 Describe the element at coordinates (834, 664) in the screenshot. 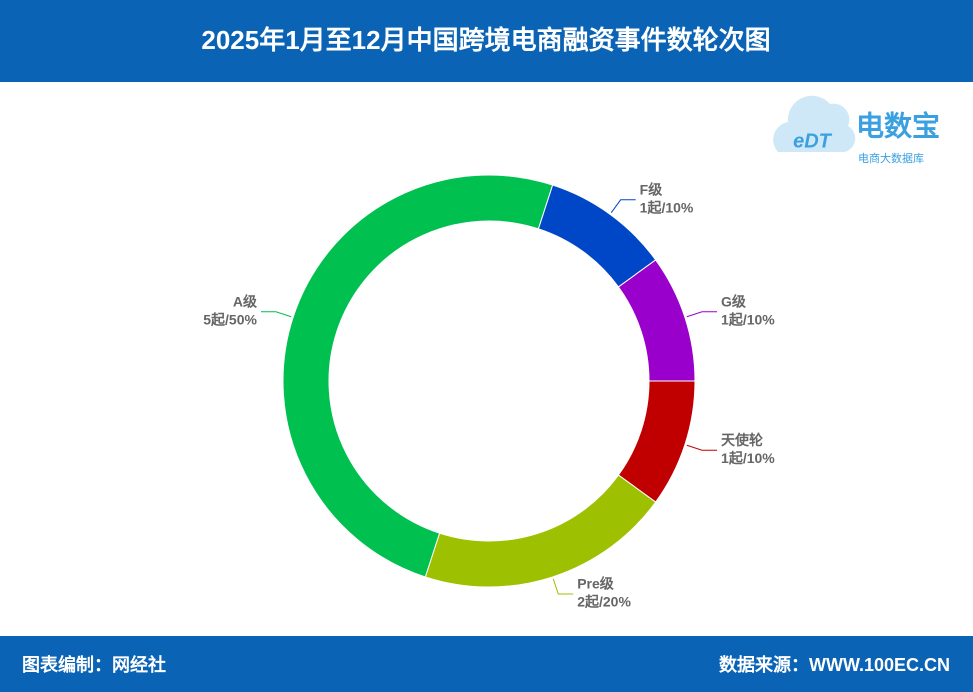

I see `footer-right: 数据来源：WWW.100EC.CN` at that location.